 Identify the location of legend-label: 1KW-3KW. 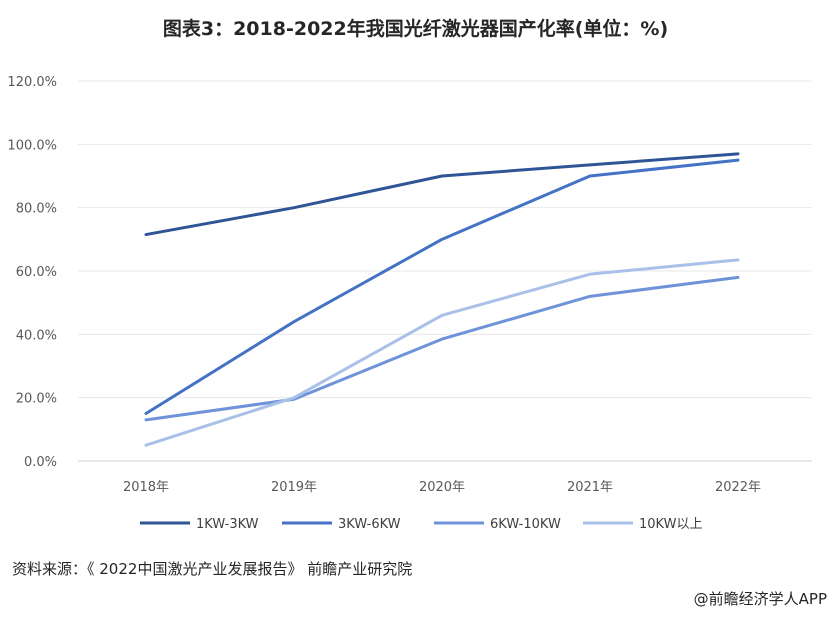
(227, 524).